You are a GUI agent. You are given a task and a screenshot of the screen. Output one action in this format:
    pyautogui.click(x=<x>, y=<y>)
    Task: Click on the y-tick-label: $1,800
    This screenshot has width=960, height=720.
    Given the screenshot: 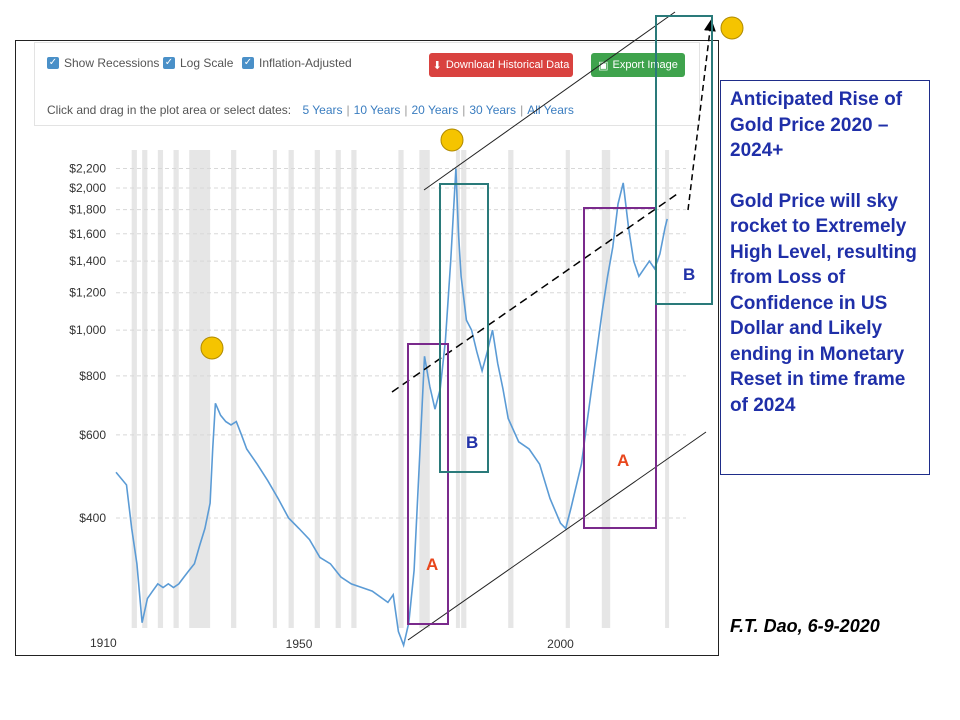 What is the action you would take?
    pyautogui.click(x=87, y=210)
    